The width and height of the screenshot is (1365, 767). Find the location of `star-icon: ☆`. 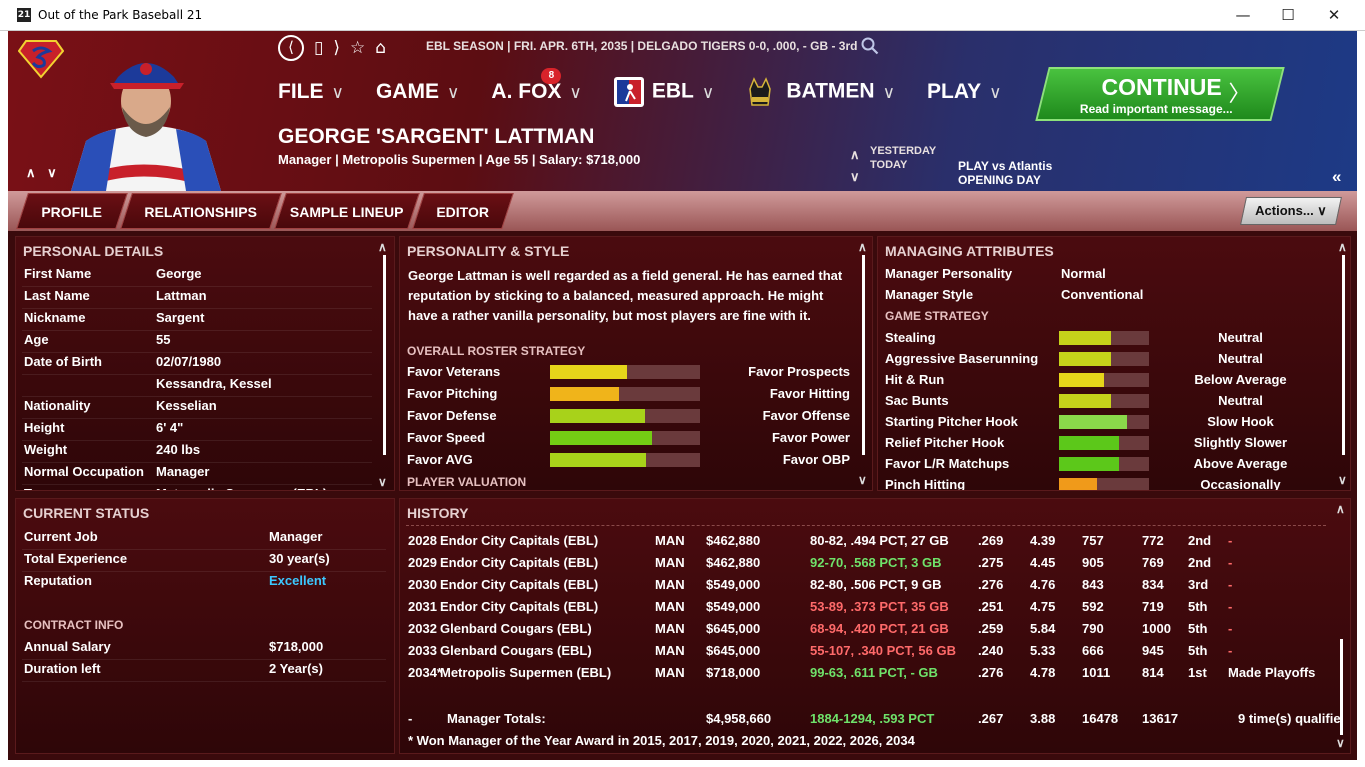

star-icon: ☆ is located at coordinates (358, 48).